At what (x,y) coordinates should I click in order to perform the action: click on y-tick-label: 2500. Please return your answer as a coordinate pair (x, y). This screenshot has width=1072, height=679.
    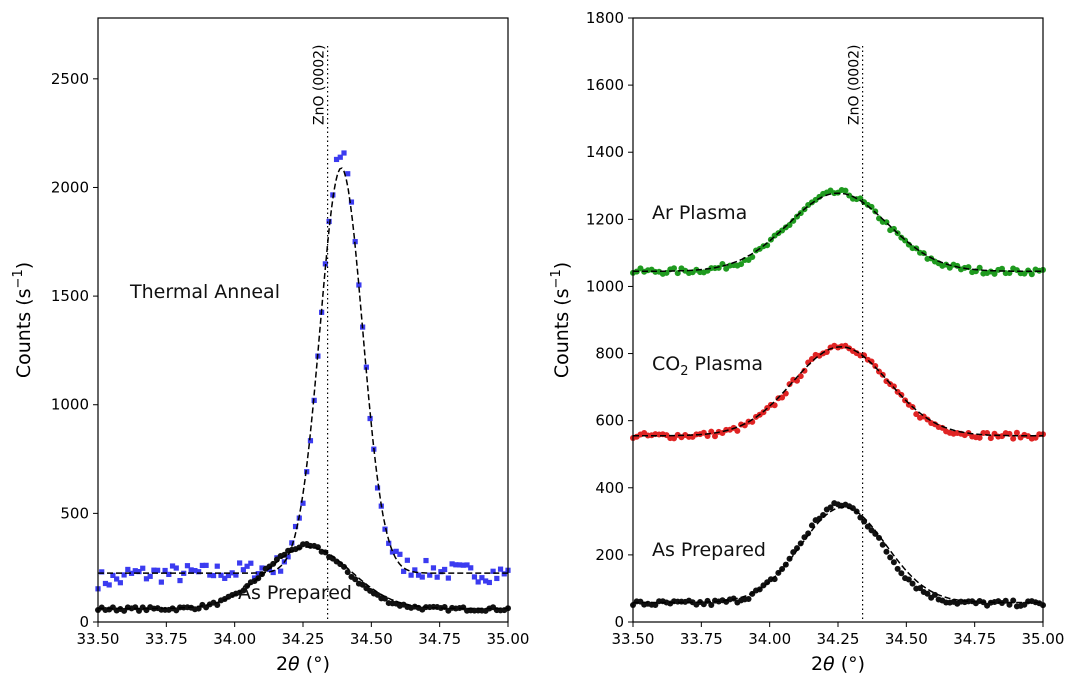
    Looking at the image, I should click on (70, 79).